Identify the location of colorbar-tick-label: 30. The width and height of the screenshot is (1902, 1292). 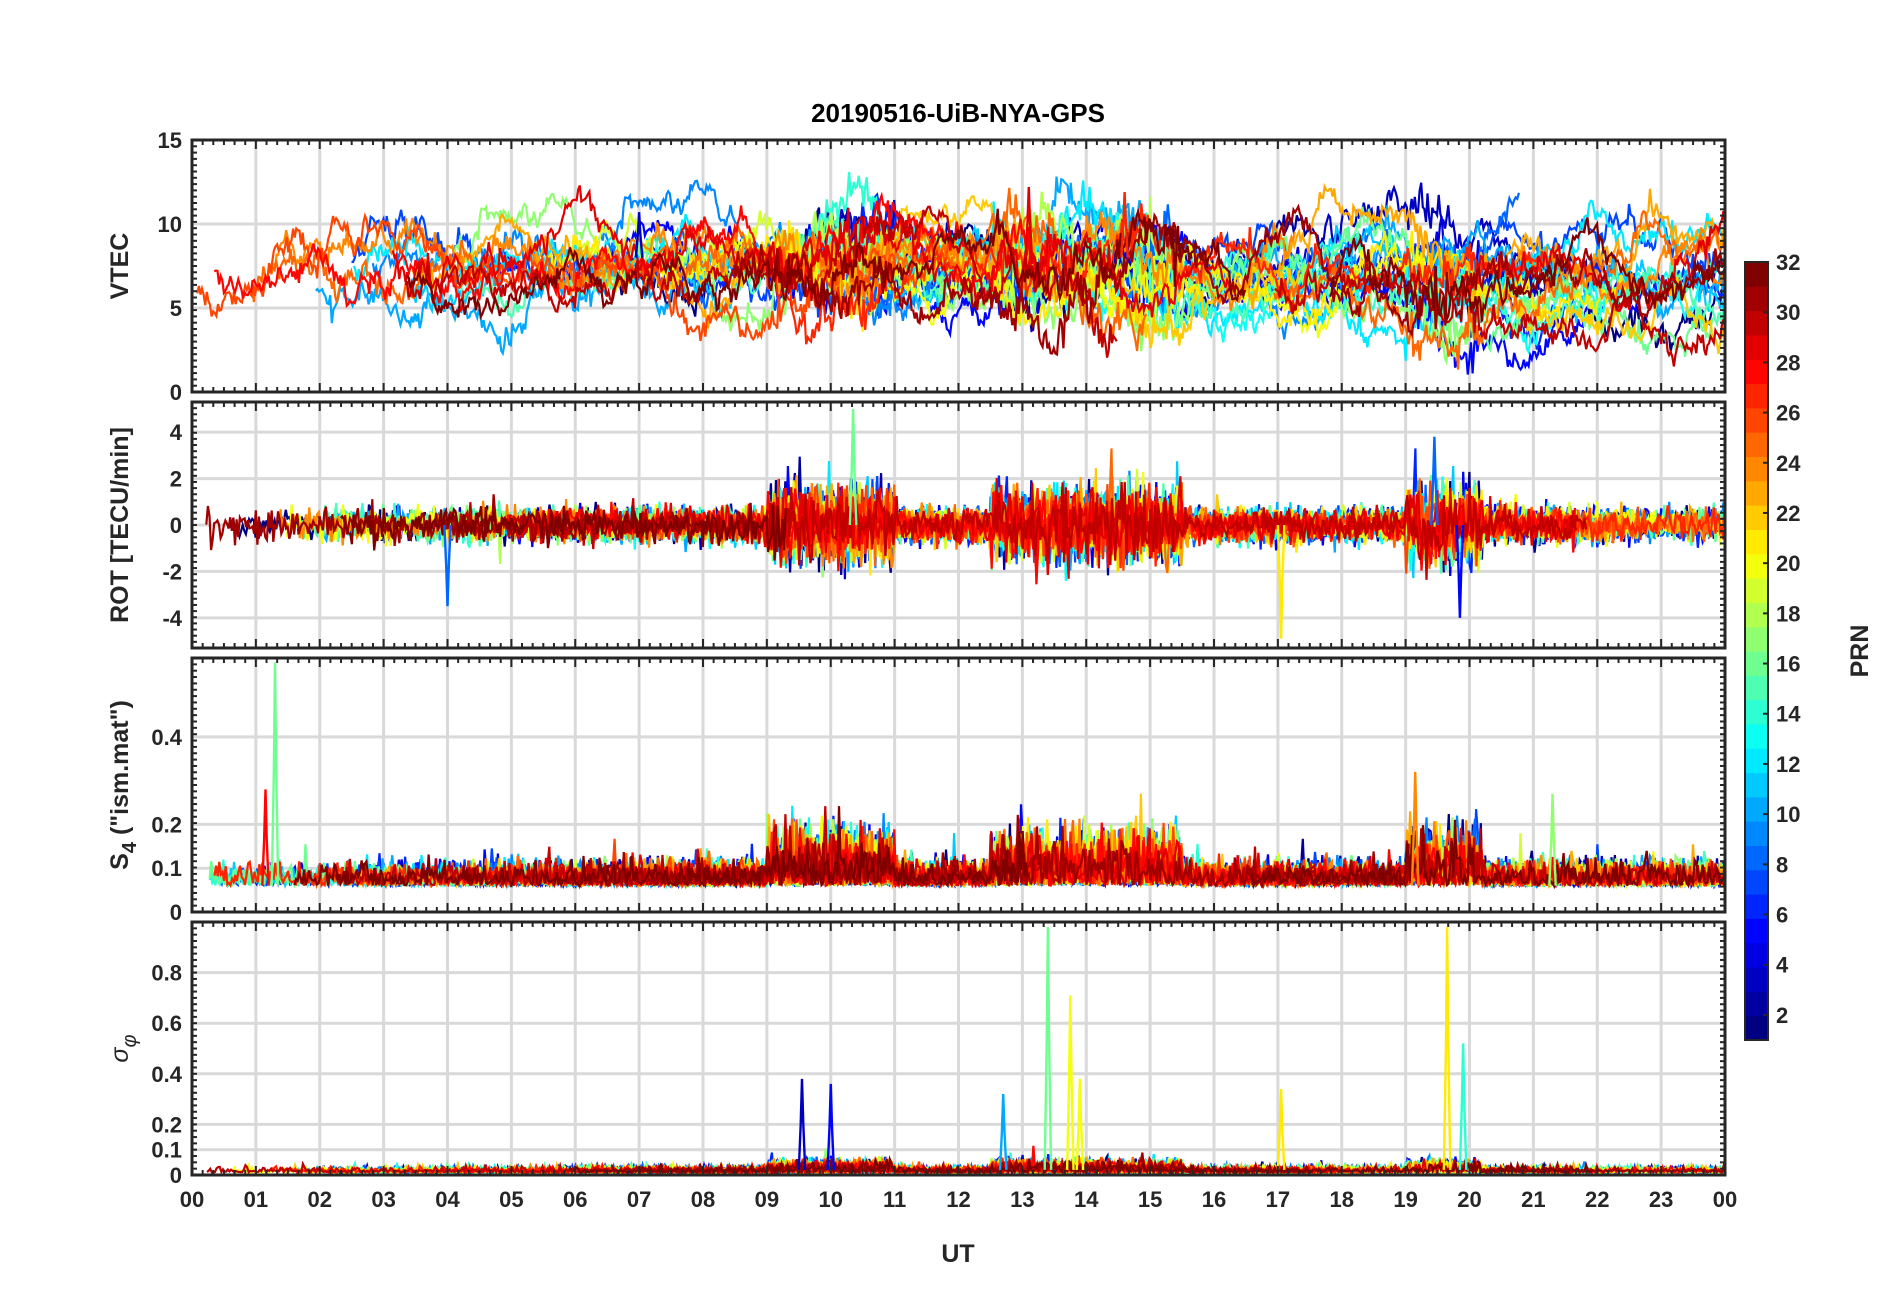
(1788, 312).